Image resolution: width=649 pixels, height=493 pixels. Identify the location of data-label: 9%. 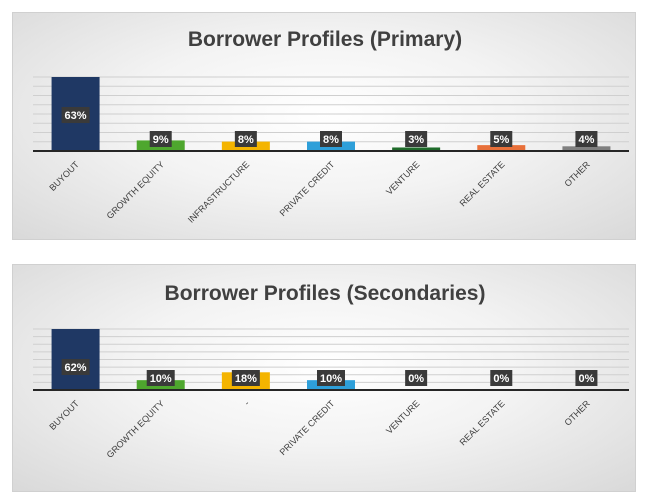
(161, 140).